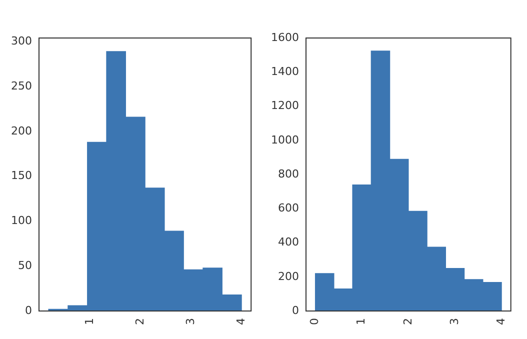 The height and width of the screenshot is (339, 527). Describe the element at coordinates (288, 242) in the screenshot. I see `y-tick-label: 400` at that location.